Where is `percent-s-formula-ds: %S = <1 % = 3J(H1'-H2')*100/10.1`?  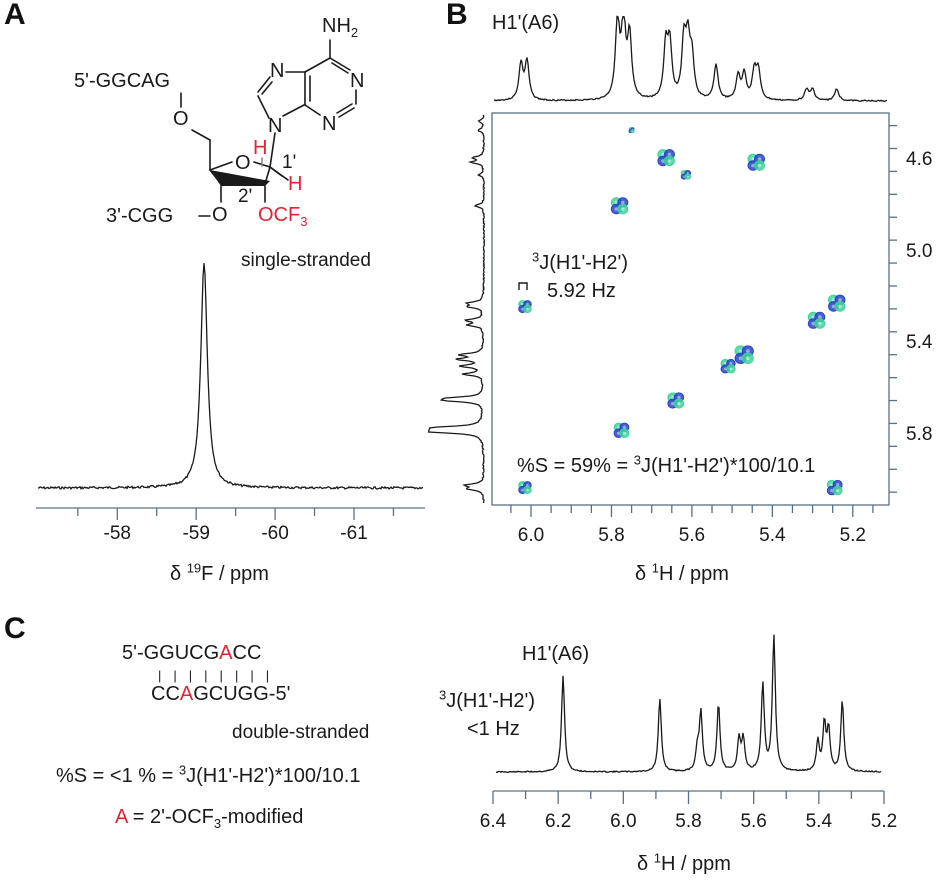 percent-s-formula-ds: %S = <1 % = 3J(H1'-H2')*100/10.1 is located at coordinates (208, 774).